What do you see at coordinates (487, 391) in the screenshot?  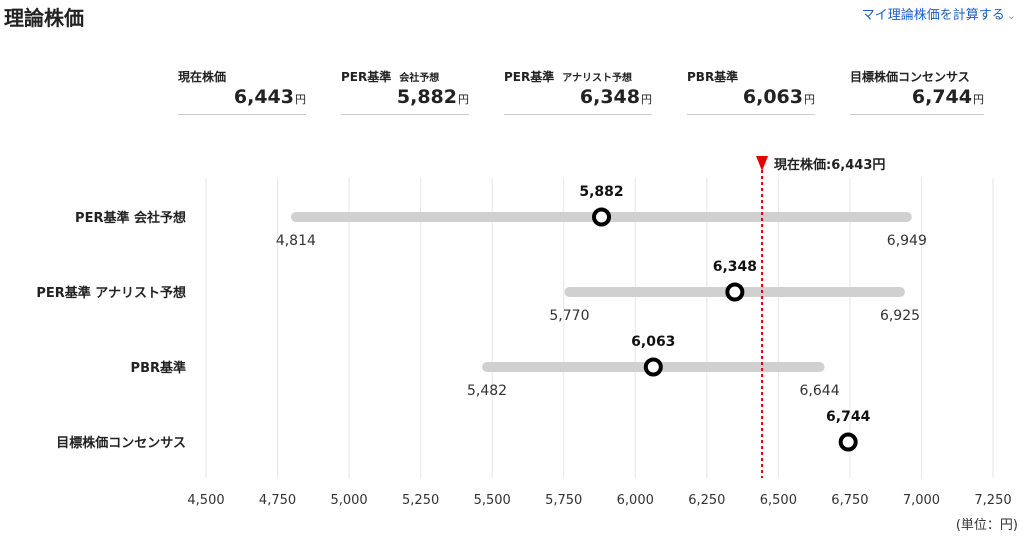 I see `range-low-label: 5,482` at bounding box center [487, 391].